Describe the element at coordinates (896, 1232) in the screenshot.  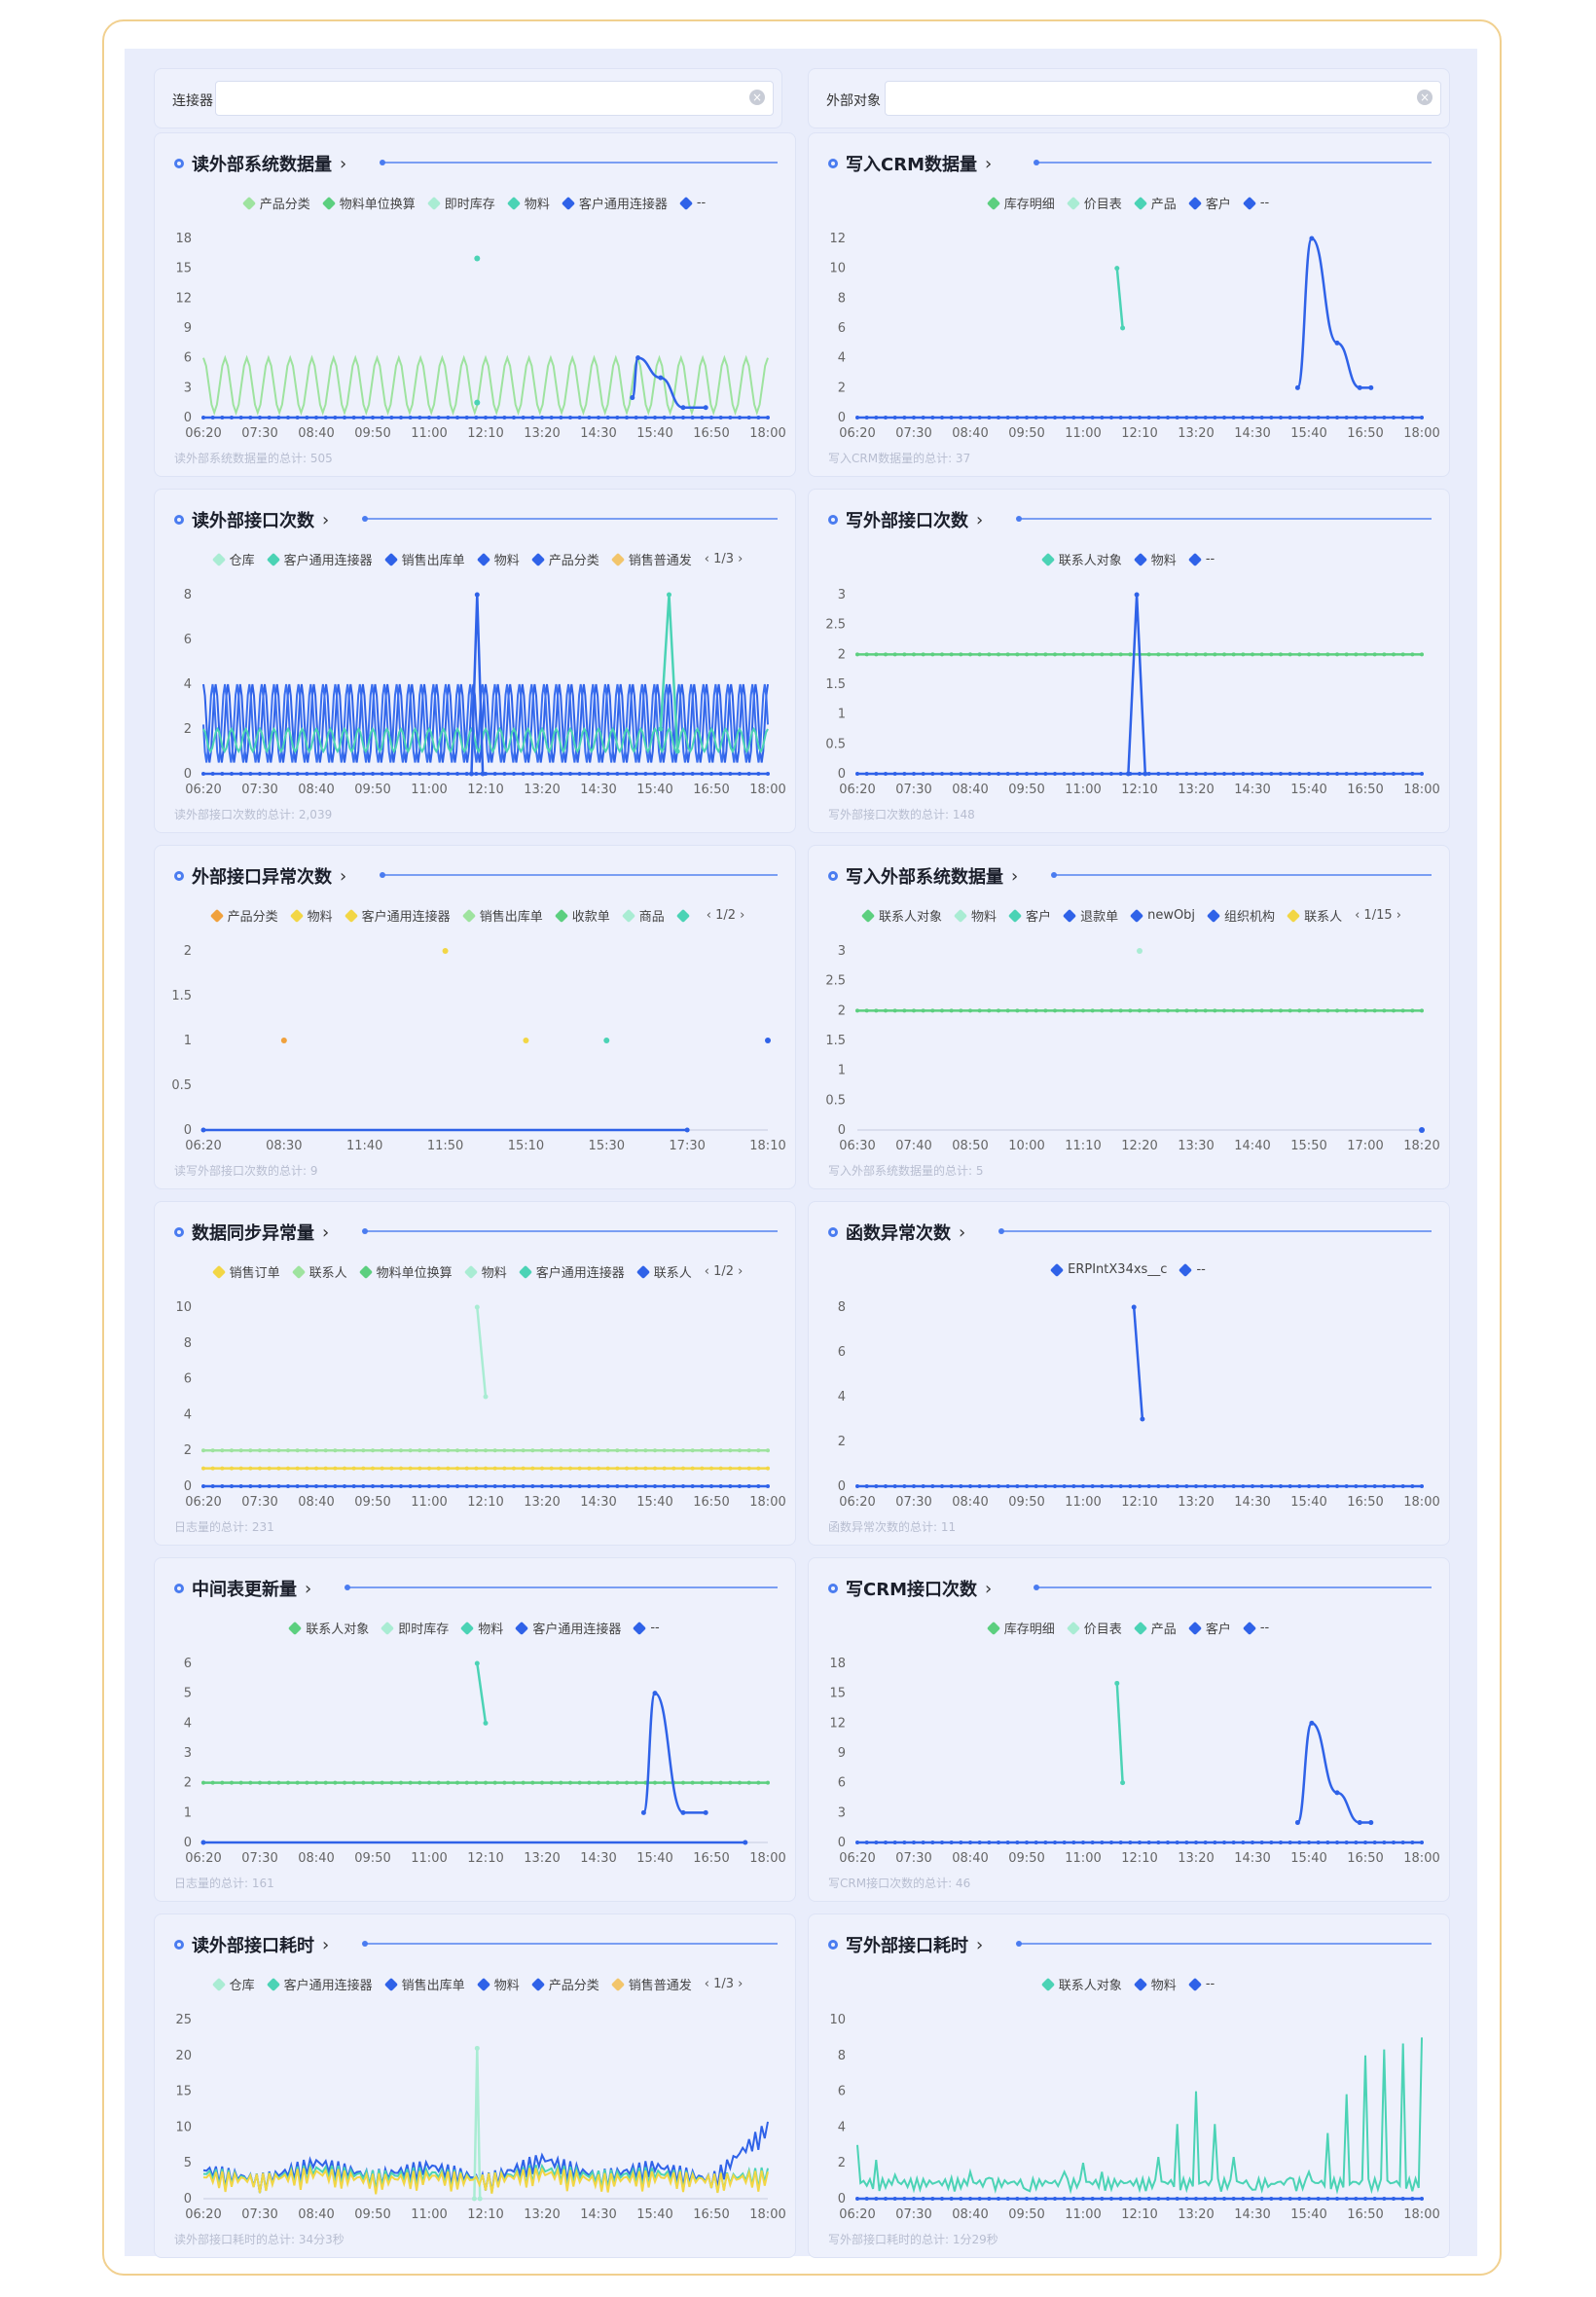
I see `chart-title: 函数异常次数 ›` at that location.